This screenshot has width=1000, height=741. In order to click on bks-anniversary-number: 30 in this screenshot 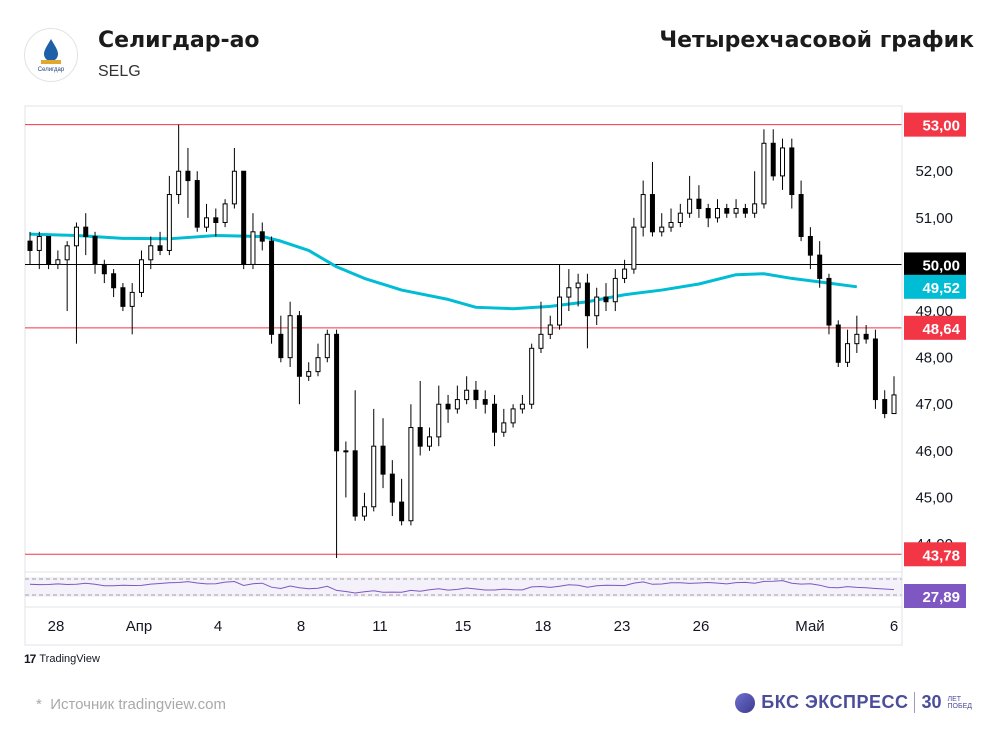, I will do `click(928, 702)`.